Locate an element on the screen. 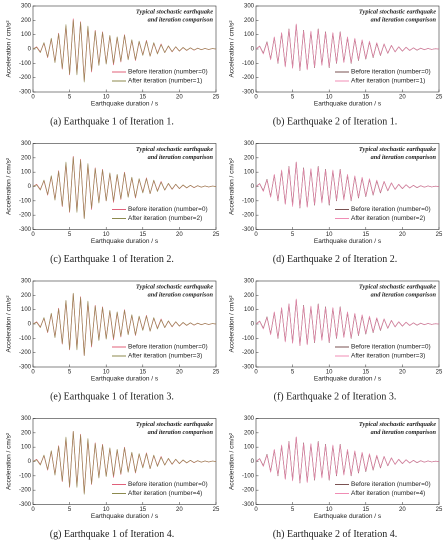 The image size is (446, 550). caption: (b) Earthquake 2 of Iteration 1. is located at coordinates (335, 121).